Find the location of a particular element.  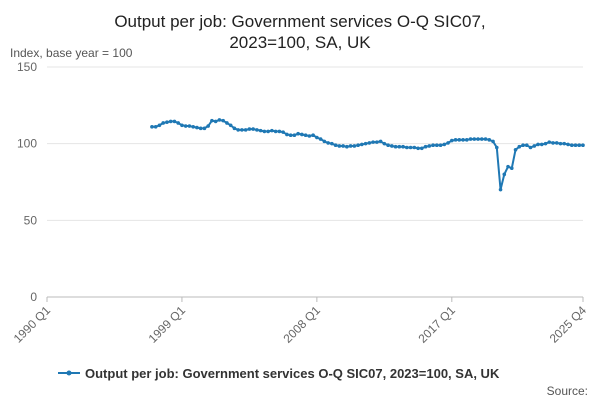

y-tick-label: 0 is located at coordinates (33, 297).